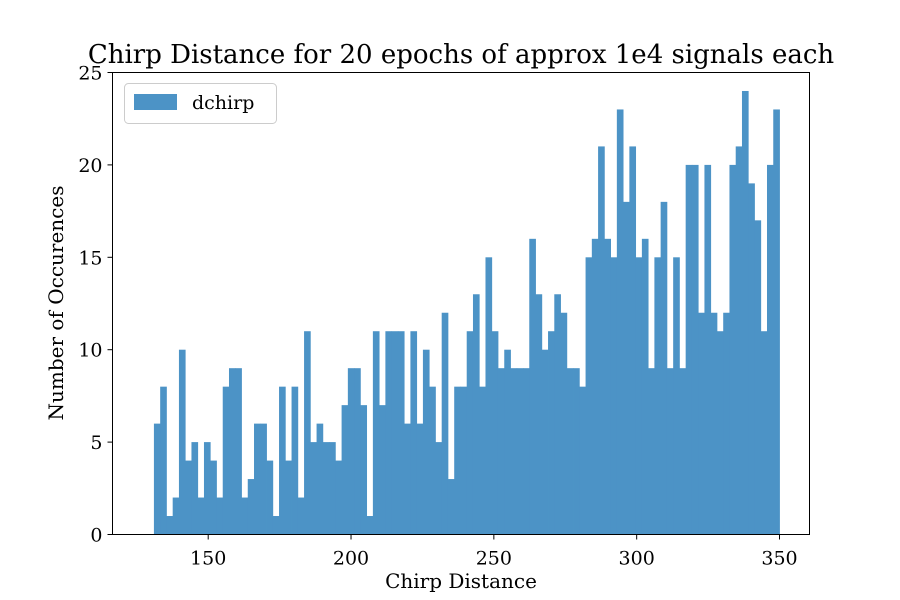  What do you see at coordinates (90, 351) in the screenshot?
I see `y-tick-label: 10` at bounding box center [90, 351].